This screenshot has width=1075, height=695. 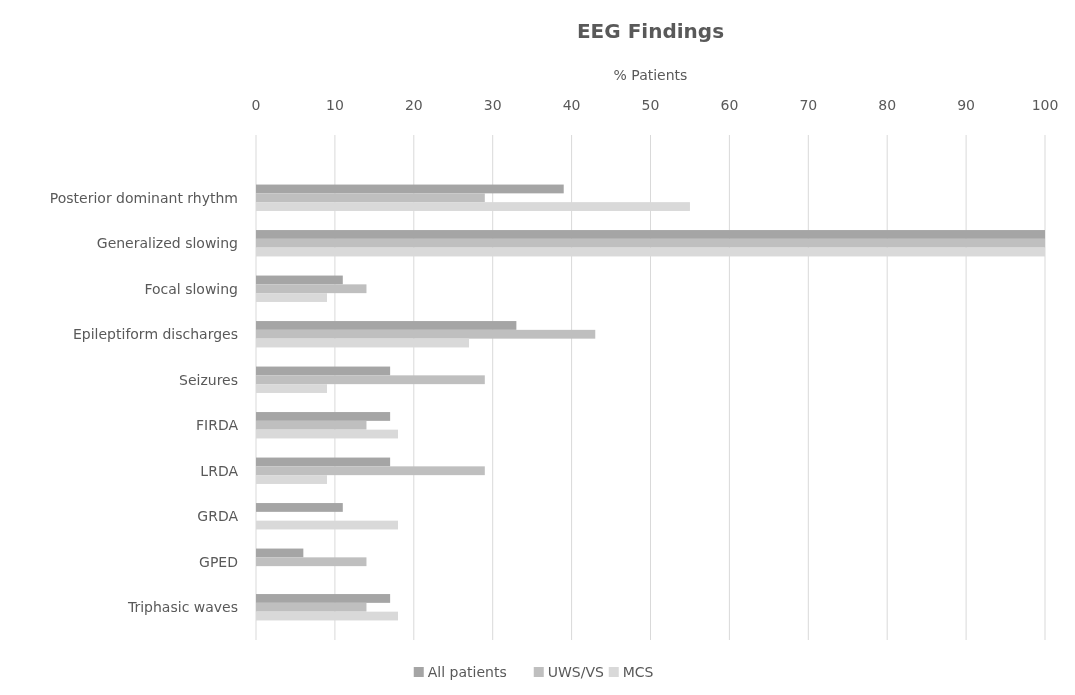 What do you see at coordinates (334, 105) in the screenshot?
I see `x-tick-label: 10` at bounding box center [334, 105].